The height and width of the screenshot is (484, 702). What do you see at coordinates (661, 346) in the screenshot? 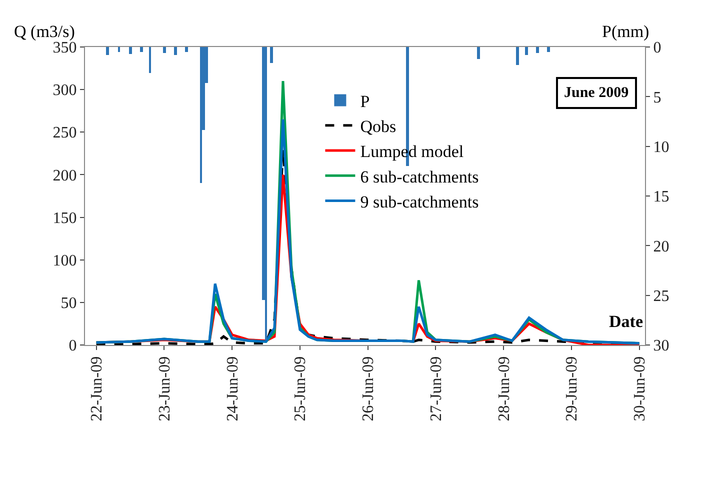
I see `y2-tick-label: 30` at bounding box center [661, 346].